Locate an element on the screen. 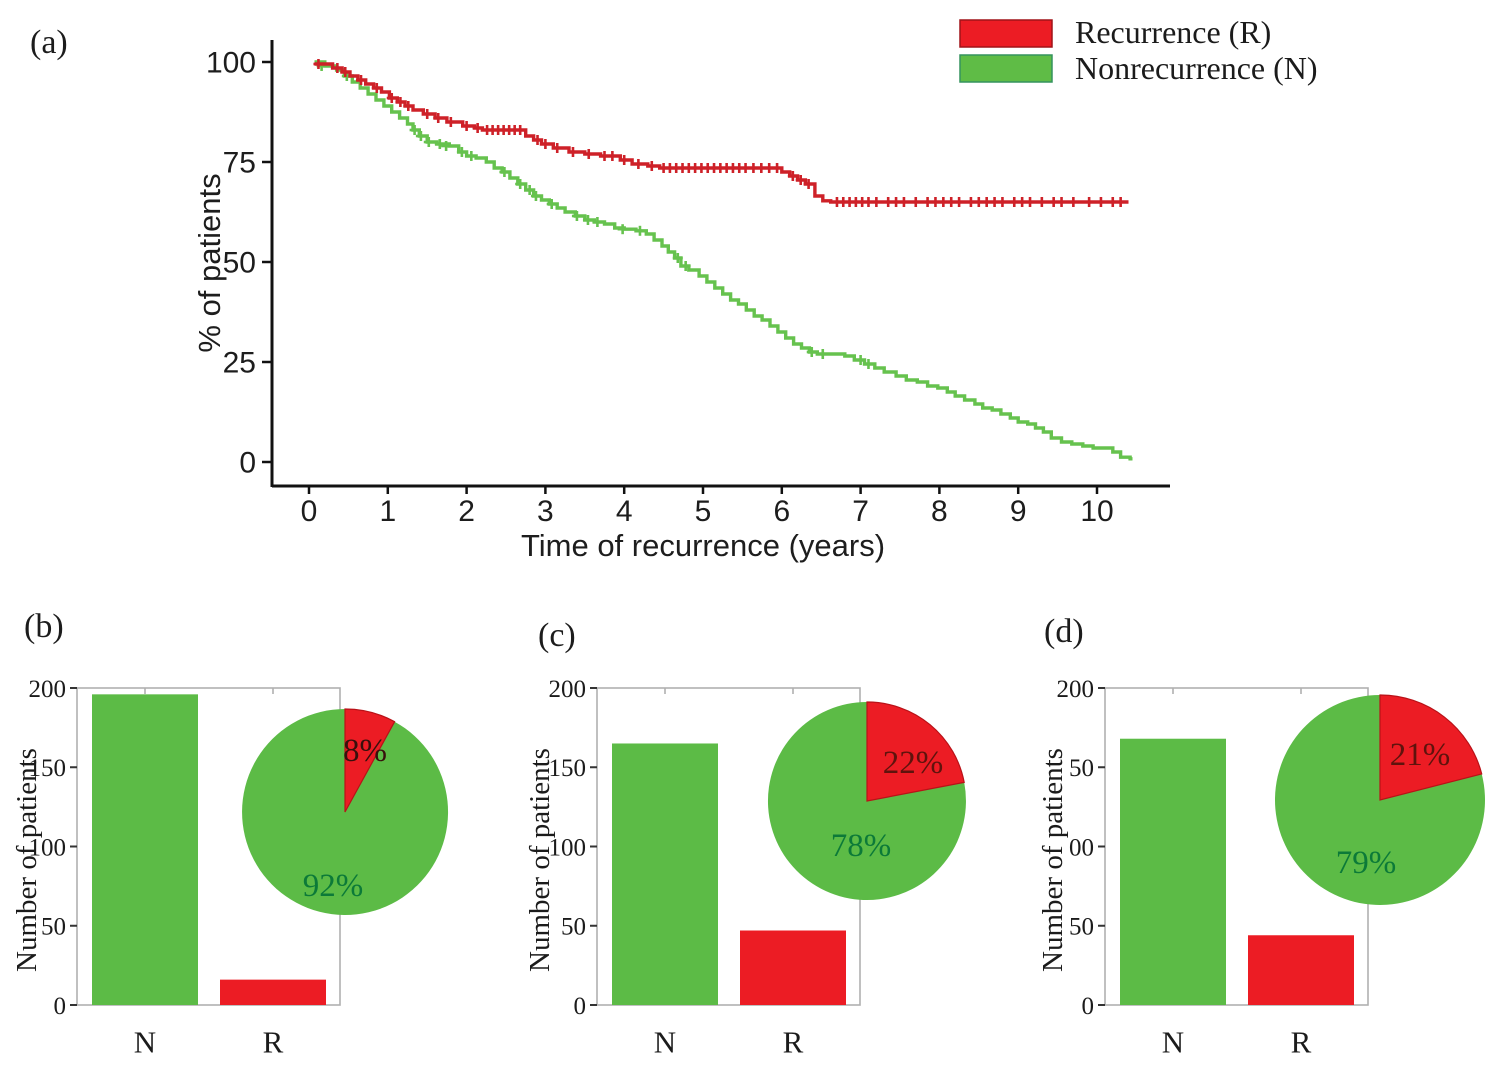  pie-slice-recurrence-b is located at coordinates (370, 760).